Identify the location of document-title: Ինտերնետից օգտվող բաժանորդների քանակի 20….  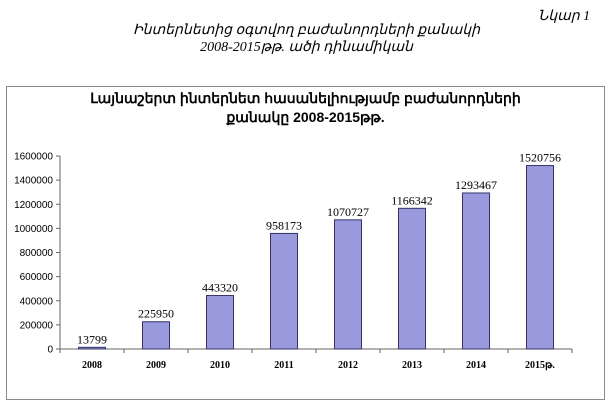
(306, 39).